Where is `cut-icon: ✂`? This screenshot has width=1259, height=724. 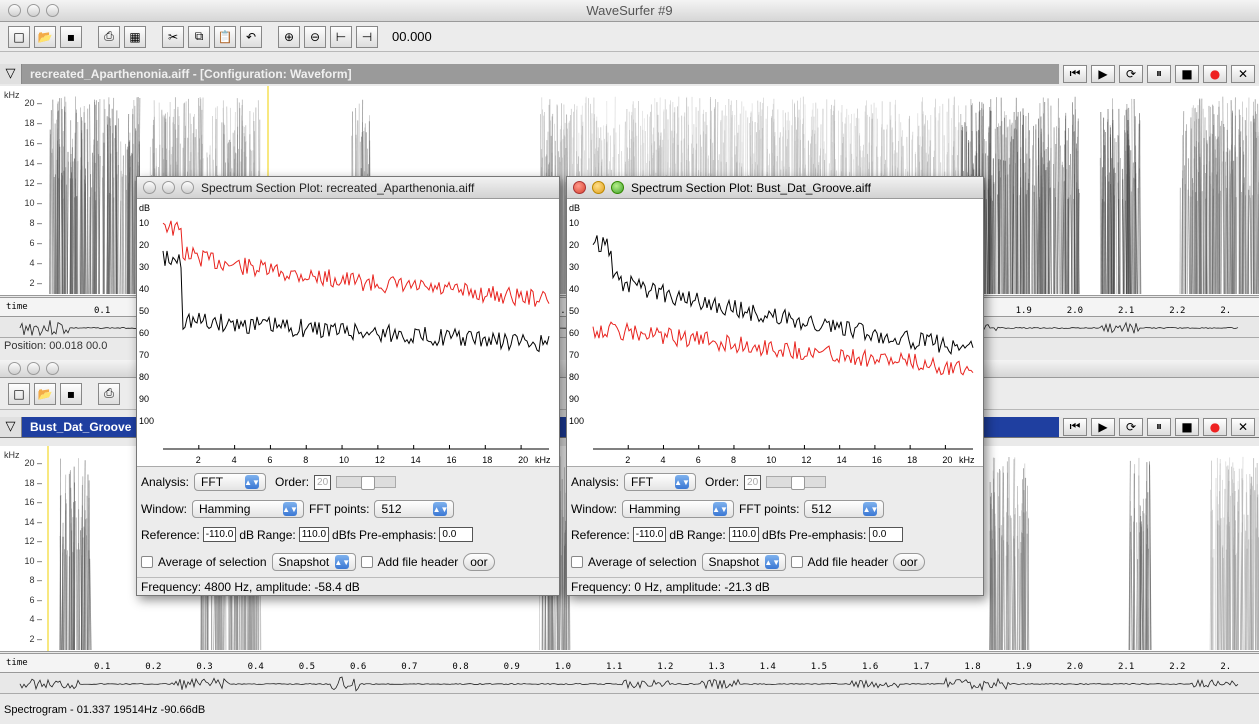
cut-icon: ✂ is located at coordinates (173, 36).